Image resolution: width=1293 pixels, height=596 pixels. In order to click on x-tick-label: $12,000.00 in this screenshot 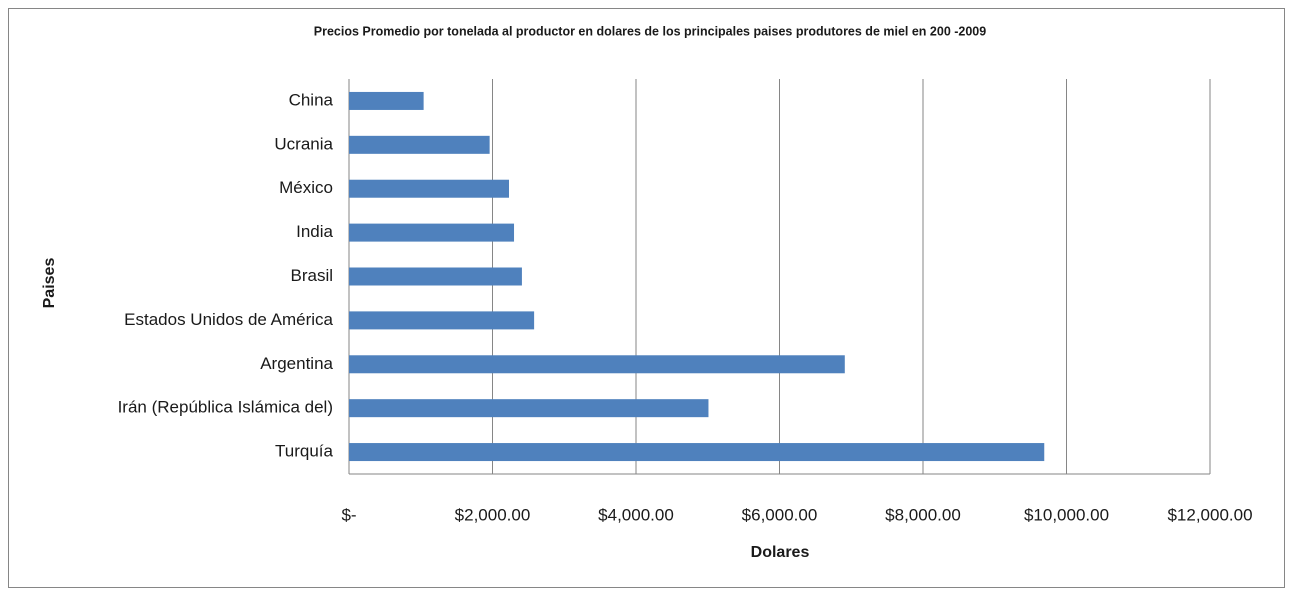, I will do `click(1209, 514)`.